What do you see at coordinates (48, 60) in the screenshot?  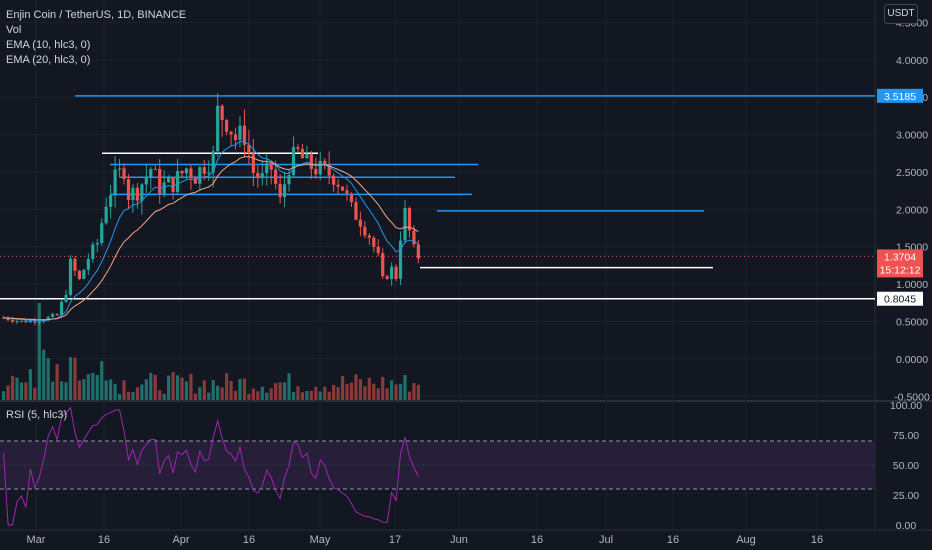 I see `ema20-legend: EMA (20, hlc3, 0)` at bounding box center [48, 60].